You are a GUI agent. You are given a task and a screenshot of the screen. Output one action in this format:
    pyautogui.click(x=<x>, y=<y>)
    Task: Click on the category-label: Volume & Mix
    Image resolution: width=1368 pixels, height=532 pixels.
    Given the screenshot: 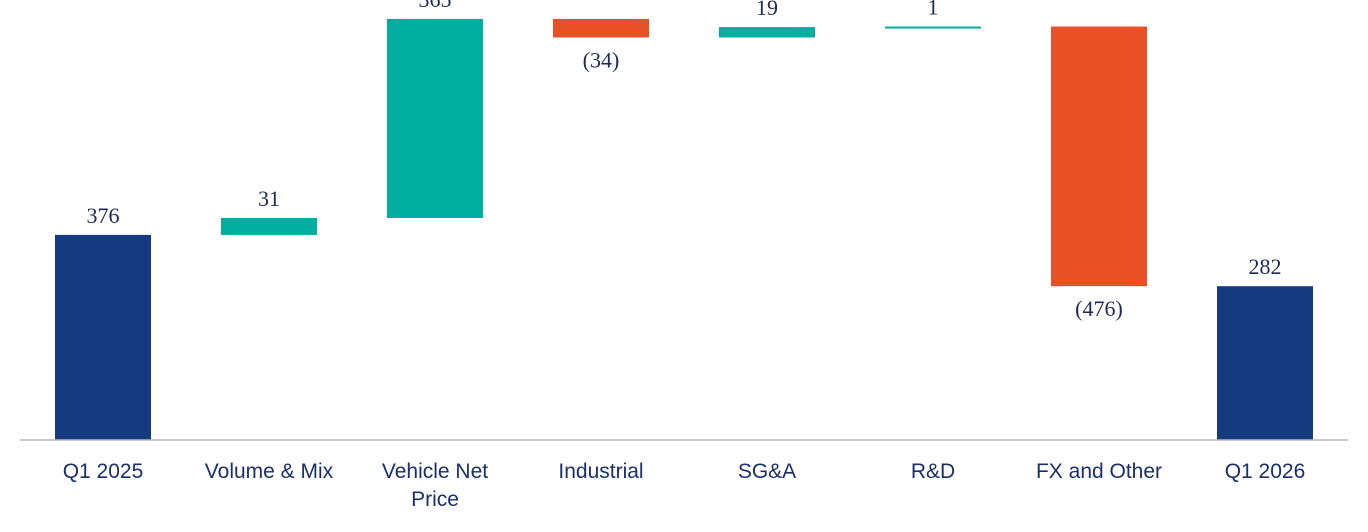 What is the action you would take?
    pyautogui.click(x=269, y=471)
    